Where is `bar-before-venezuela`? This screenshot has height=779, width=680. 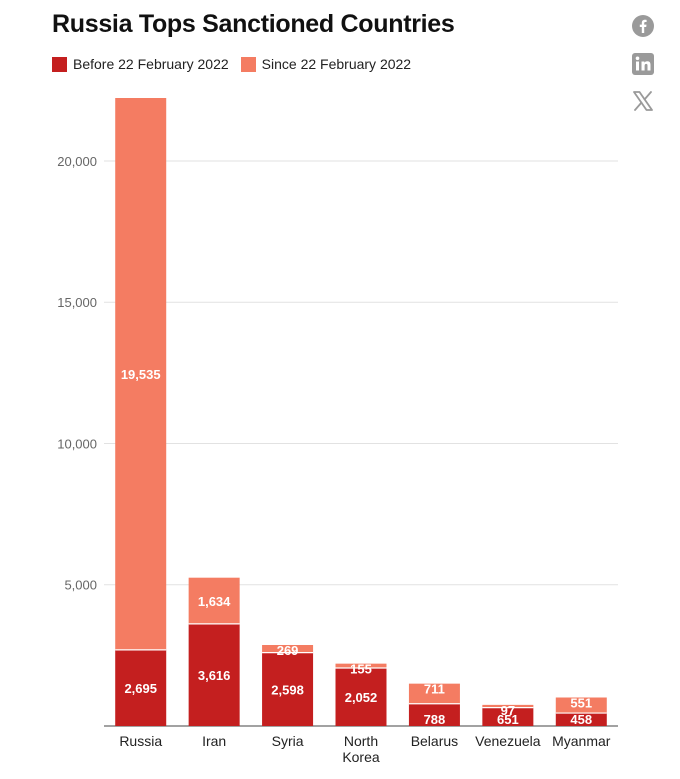 bar-before-venezuela is located at coordinates (508, 716).